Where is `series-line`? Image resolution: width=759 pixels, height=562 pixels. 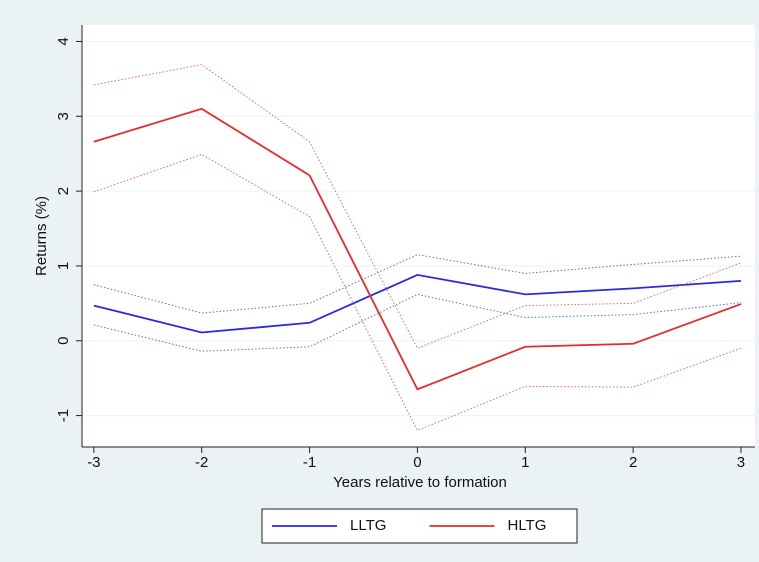
series-line is located at coordinates (417, 303).